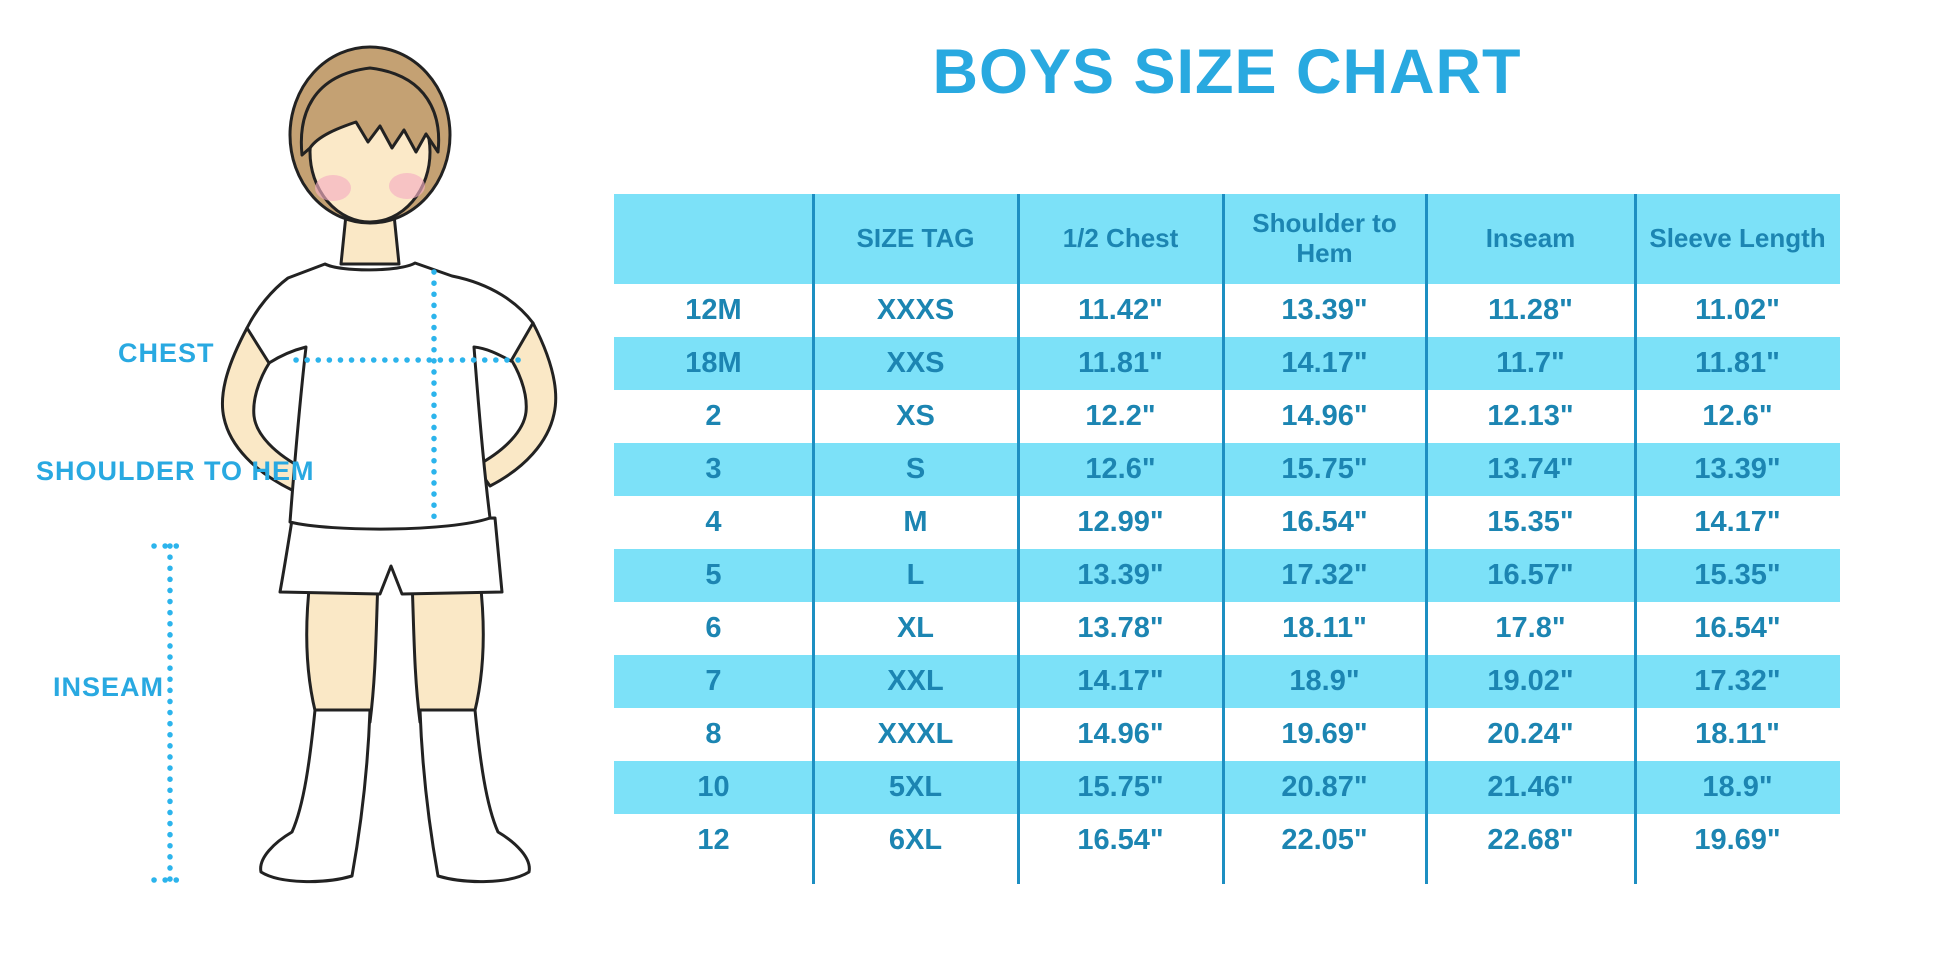 This screenshot has height=973, width=1946. I want to click on table-cell: 13.78", so click(1120, 627).